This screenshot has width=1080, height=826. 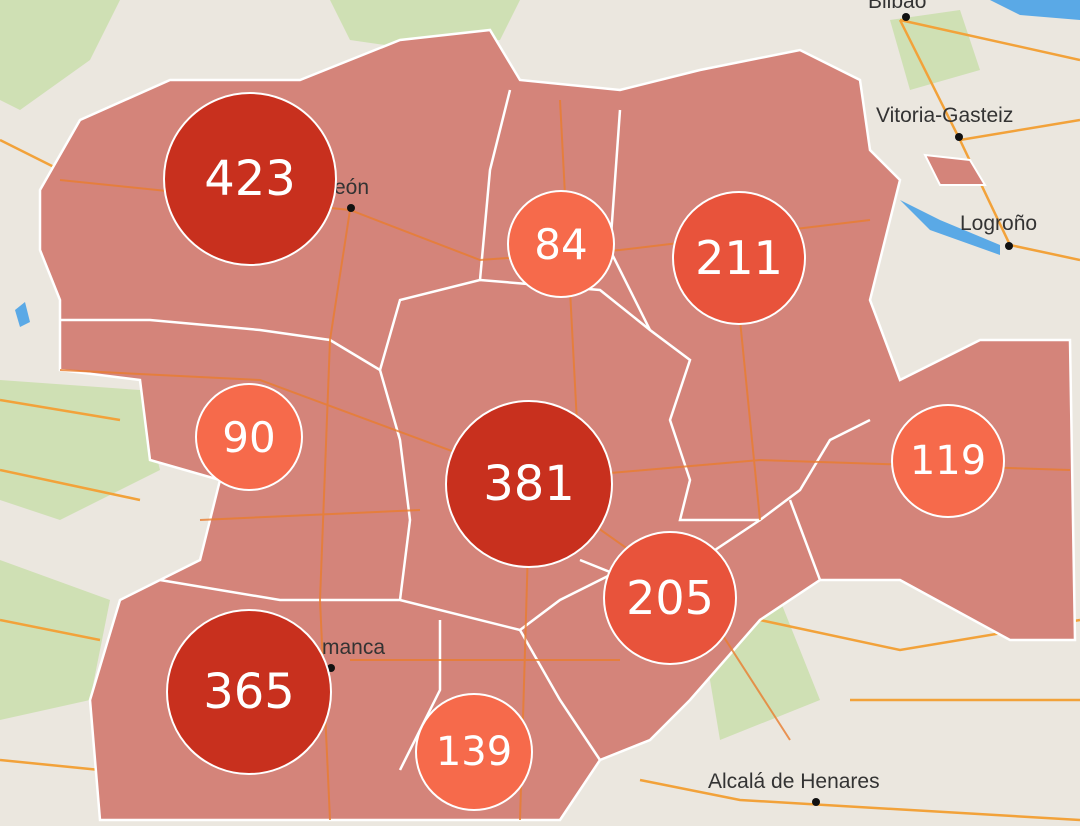 What do you see at coordinates (250, 179) in the screenshot?
I see `cluster-marker: 423` at bounding box center [250, 179].